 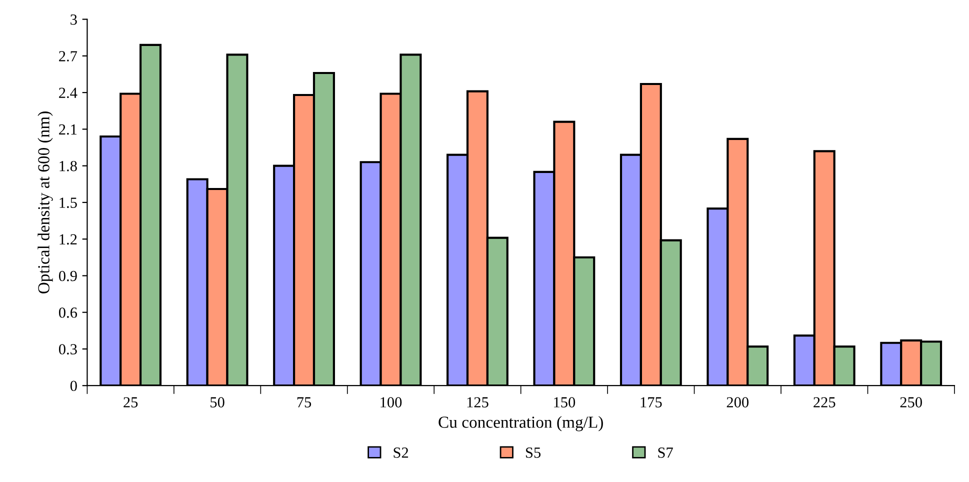 I want to click on x-tick-label: 25, so click(x=131, y=402).